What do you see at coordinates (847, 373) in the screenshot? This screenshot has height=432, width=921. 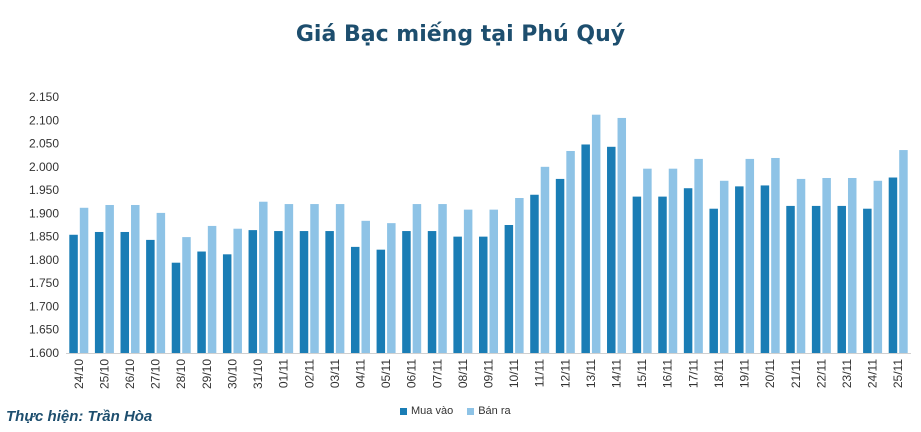 I see `x-tick-label: 23/11` at bounding box center [847, 373].